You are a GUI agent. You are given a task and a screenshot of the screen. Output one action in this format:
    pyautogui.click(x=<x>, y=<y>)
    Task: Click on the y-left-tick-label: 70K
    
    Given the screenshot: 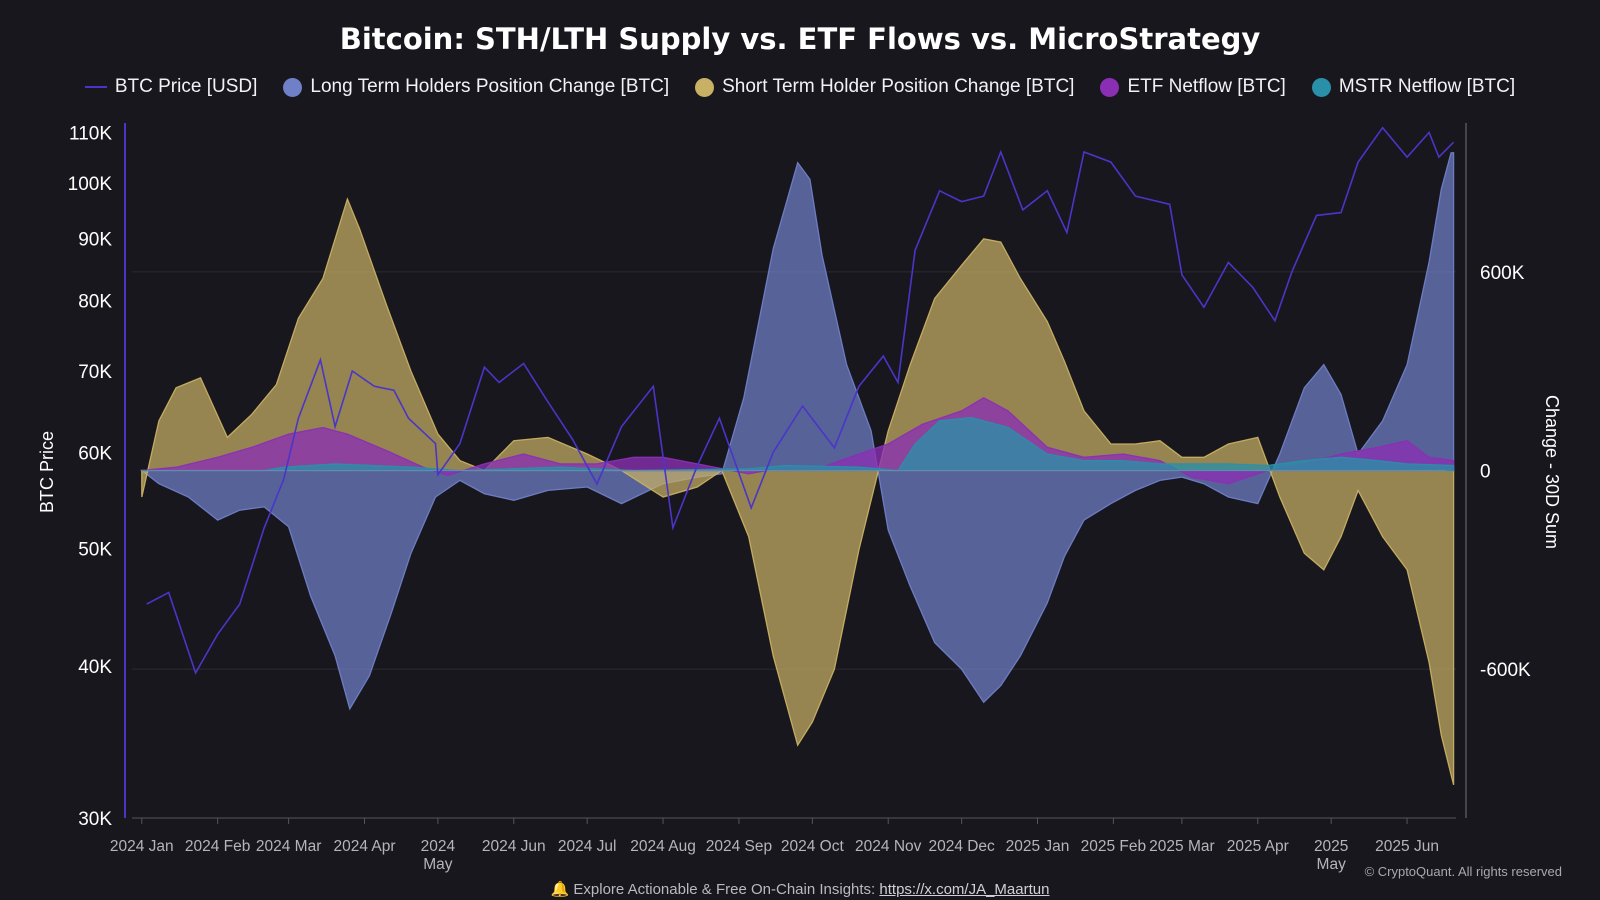 What is the action you would take?
    pyautogui.click(x=95, y=372)
    